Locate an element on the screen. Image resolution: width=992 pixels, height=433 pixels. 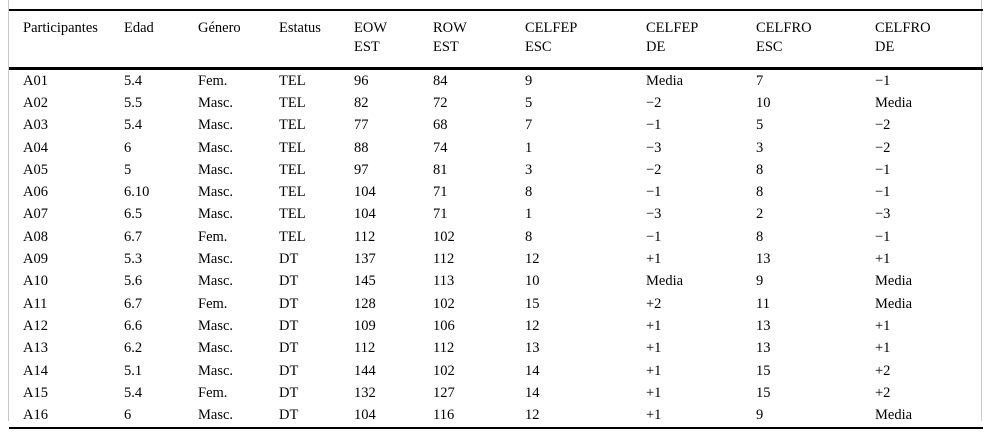
participant-id-cell: A05 is located at coordinates (35, 169).